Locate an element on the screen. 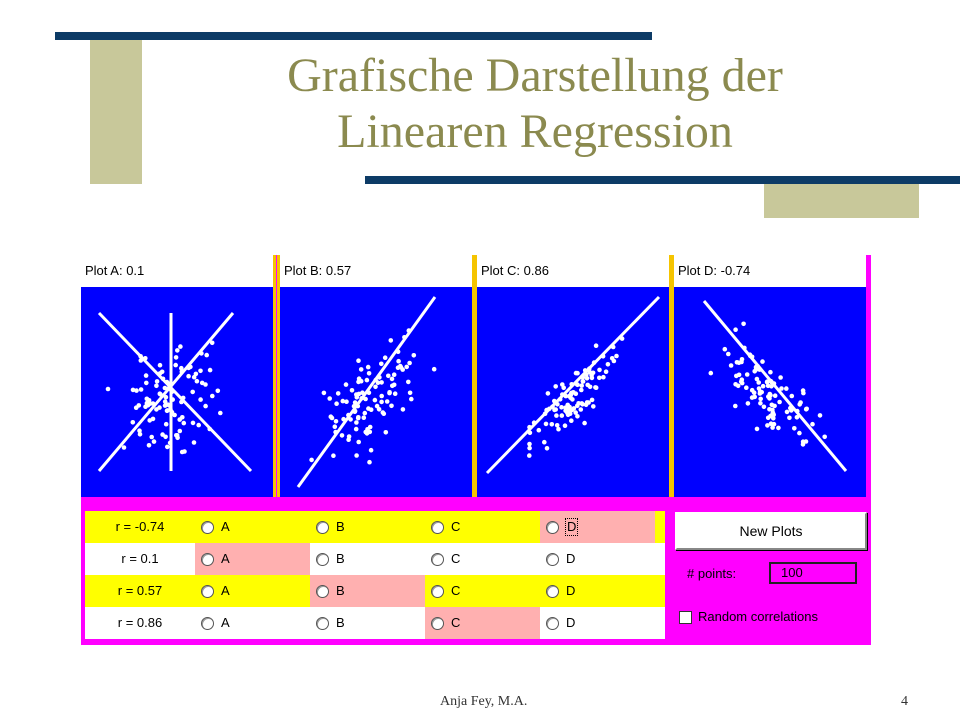 This screenshot has width=960, height=720. decor-bar-right is located at coordinates (662, 180).